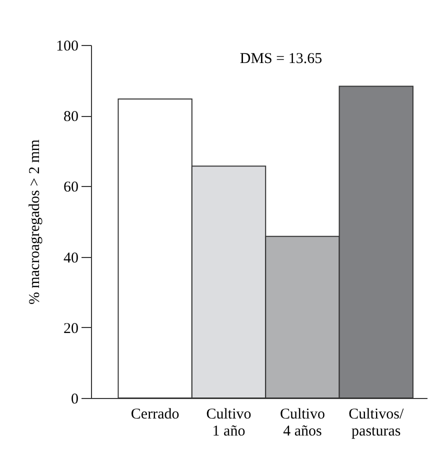  Describe the element at coordinates (71, 328) in the screenshot. I see `y-tick-label: 20` at that location.